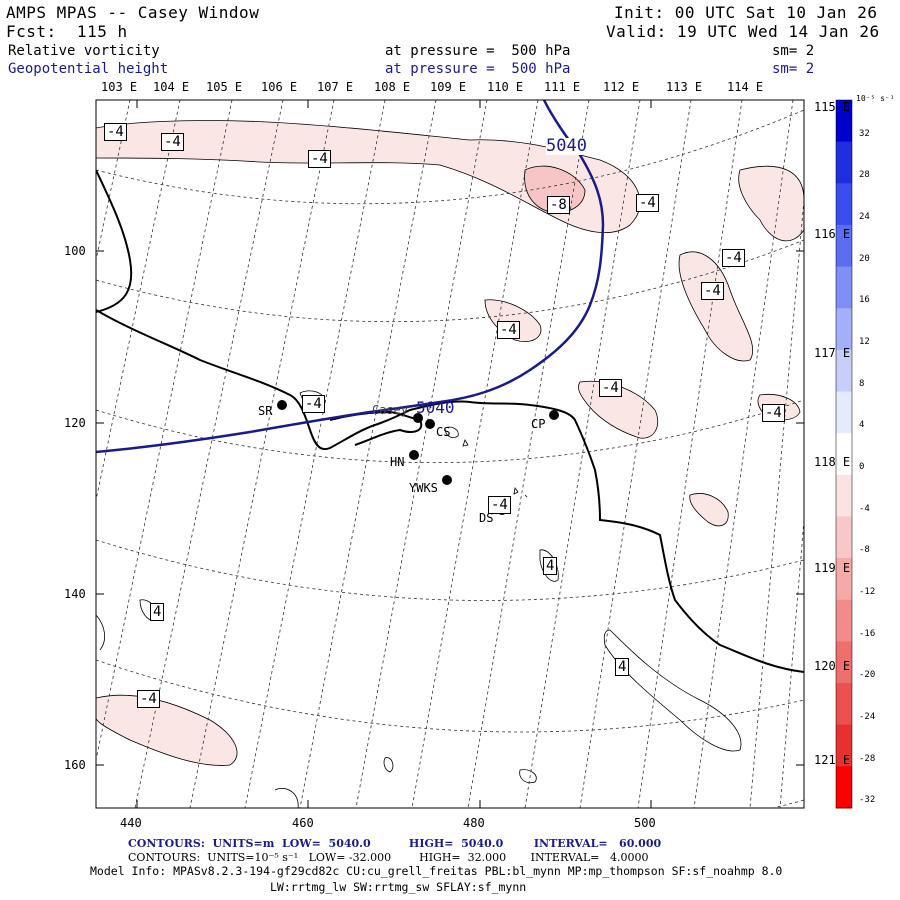 The height and width of the screenshot is (900, 900). Describe the element at coordinates (75, 251) in the screenshot. I see `y-tick-label: 100` at that location.